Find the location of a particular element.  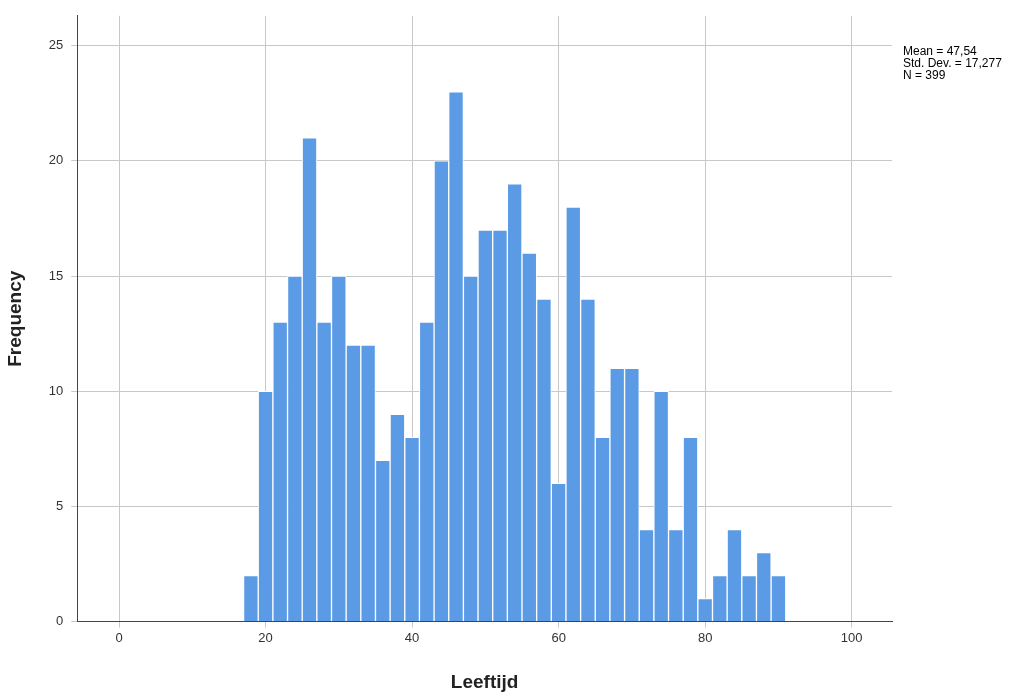

x-tick-label: 100 is located at coordinates (851, 637).